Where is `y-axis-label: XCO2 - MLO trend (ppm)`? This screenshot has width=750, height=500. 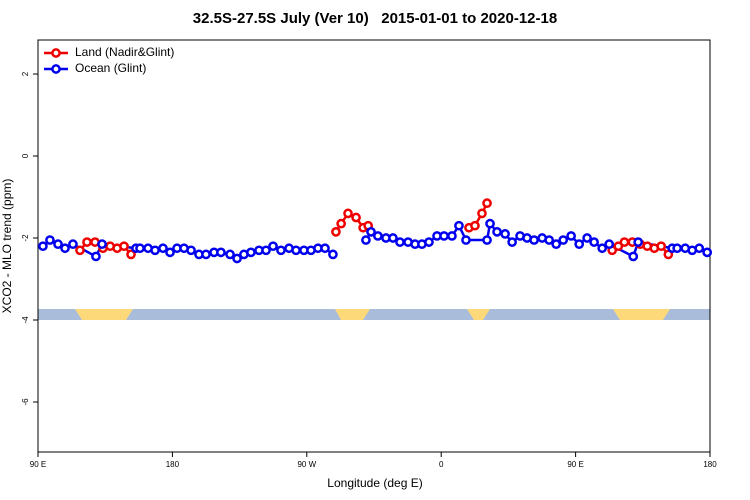 y-axis-label: XCO2 - MLO trend (ppm) is located at coordinates (7, 246).